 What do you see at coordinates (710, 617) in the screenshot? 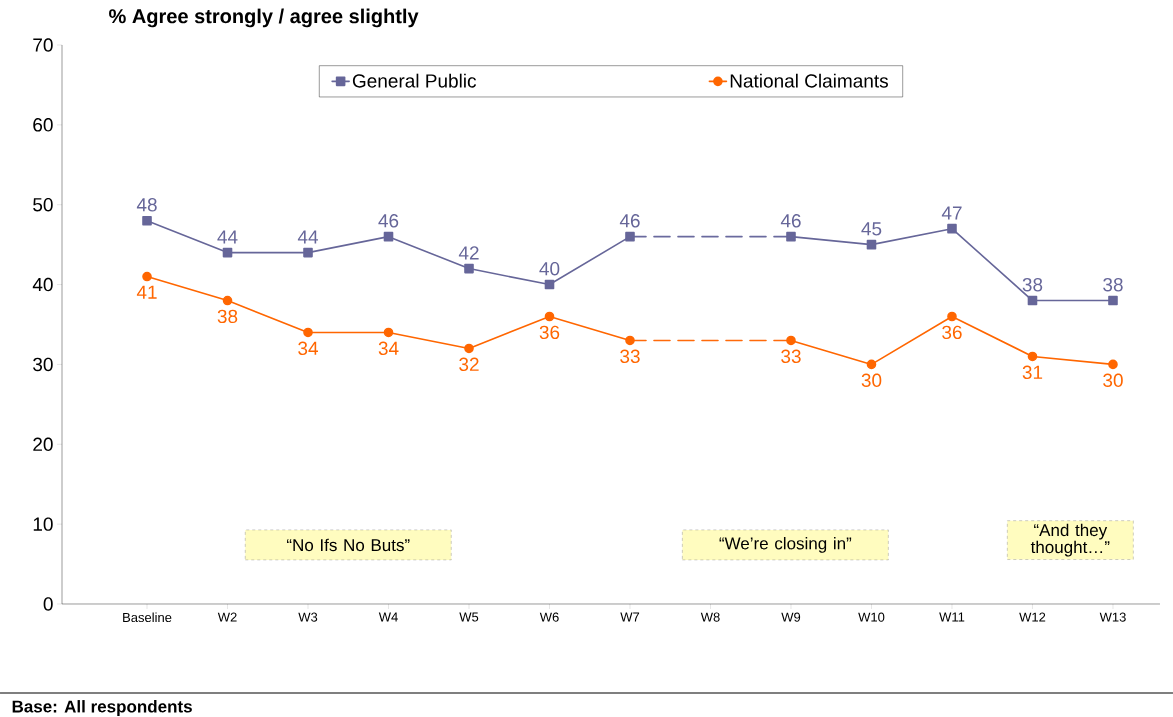
I see `x-tick-label: W8` at bounding box center [710, 617].